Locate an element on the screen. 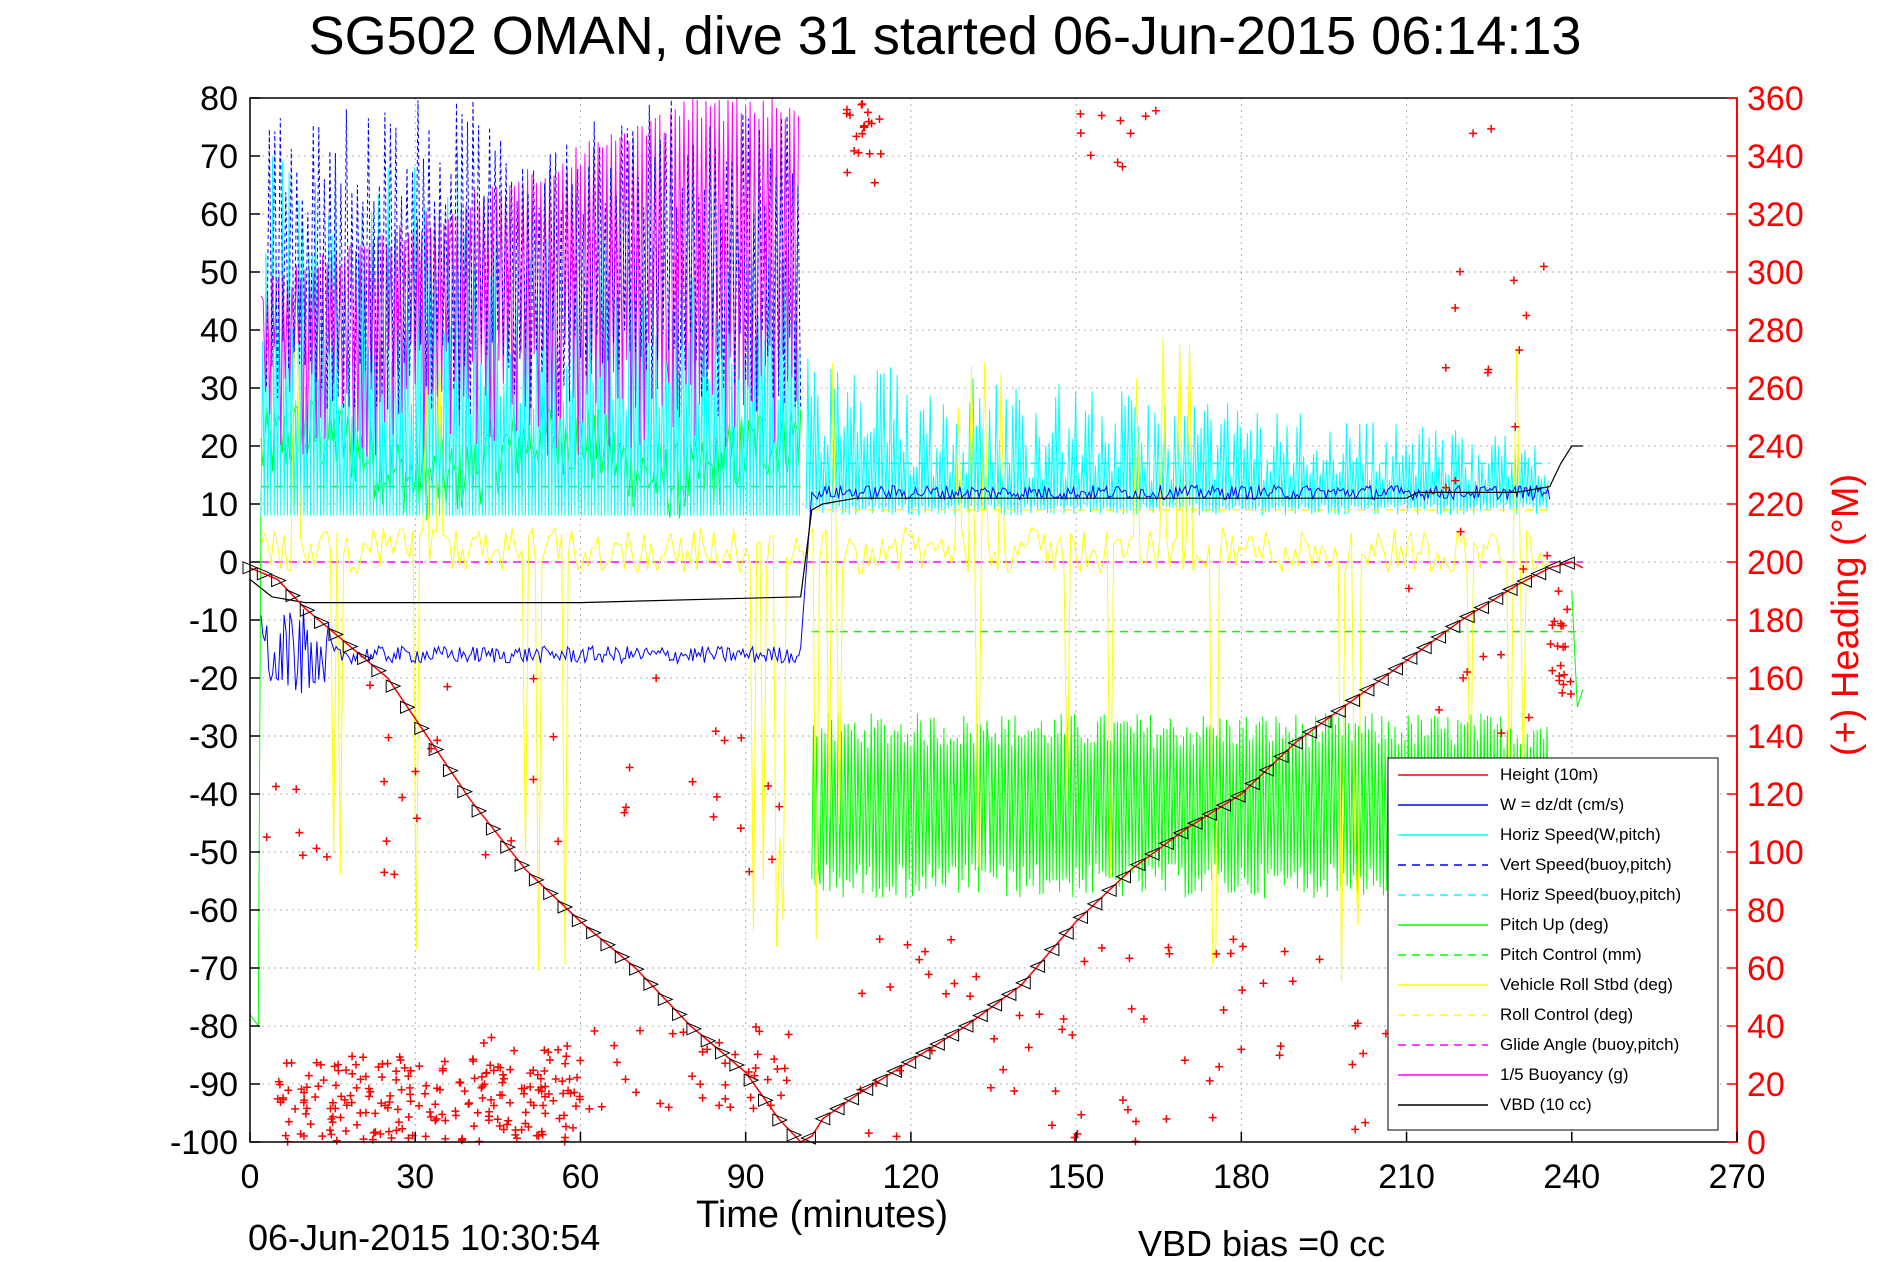 The width and height of the screenshot is (1891, 1262). y-tick-label: 70 is located at coordinates (219, 157).